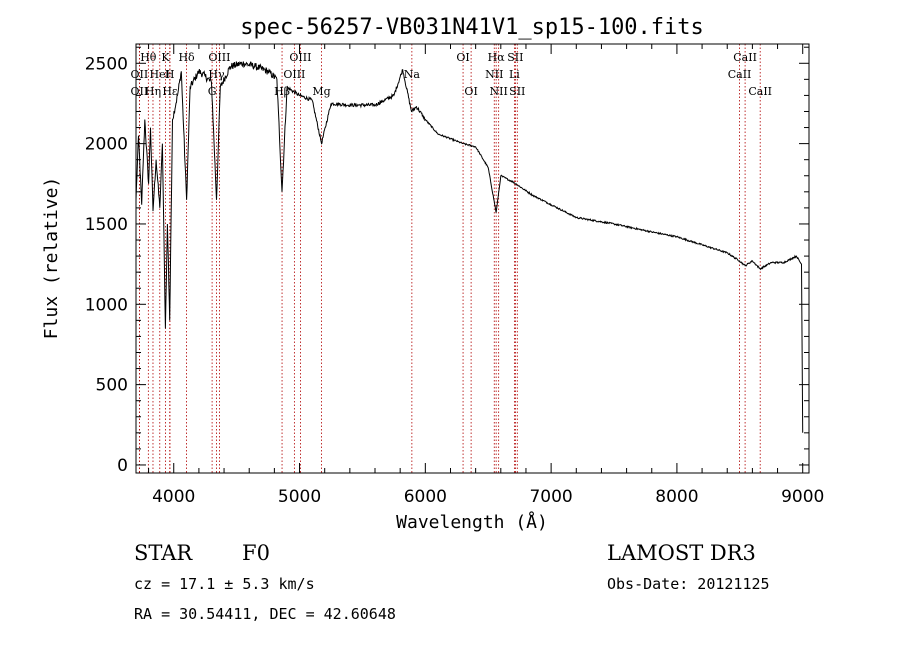 Image resolution: width=900 pixels, height=649 pixels. What do you see at coordinates (170, 74) in the screenshot?
I see `line-label-h: H` at bounding box center [170, 74].